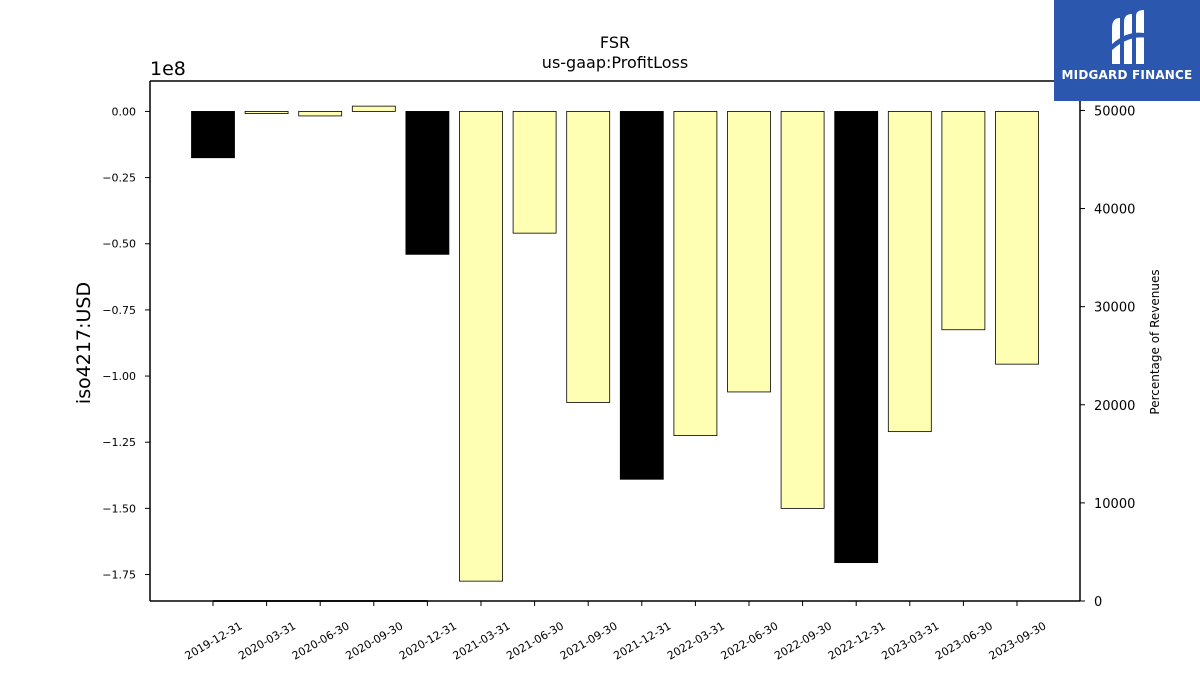  Describe the element at coordinates (615, 42) in the screenshot. I see `chart-title: FSR` at that location.